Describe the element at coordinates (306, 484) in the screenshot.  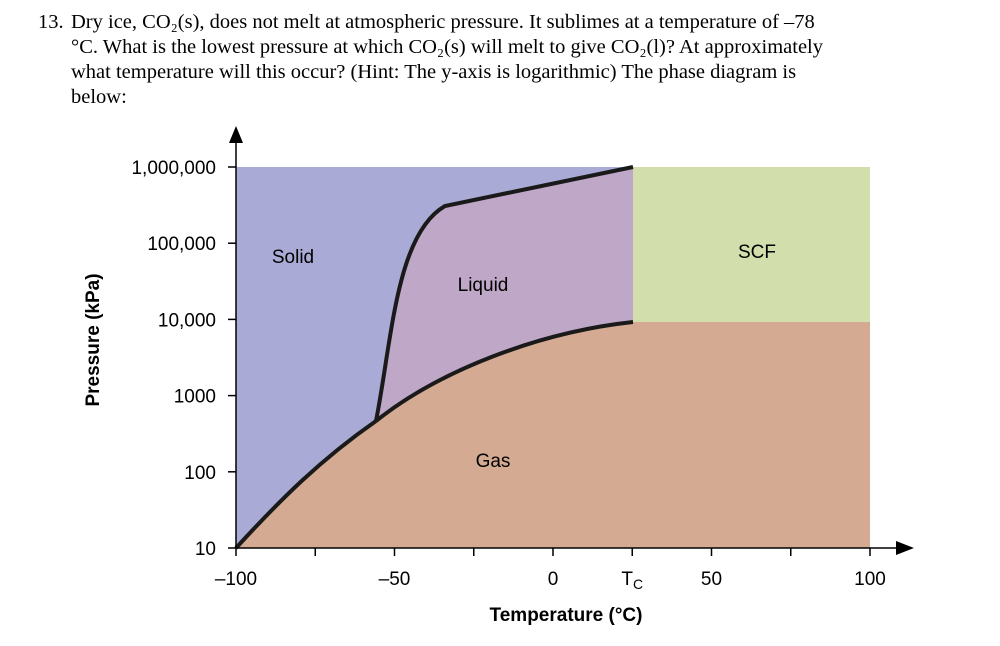
I see `sublimation-curve` at that location.